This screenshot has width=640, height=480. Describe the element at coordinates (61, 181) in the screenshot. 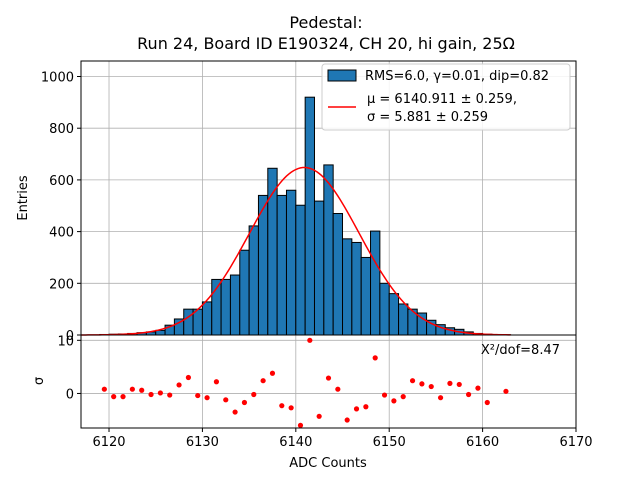

I see `y-tick-label: 600` at that location.